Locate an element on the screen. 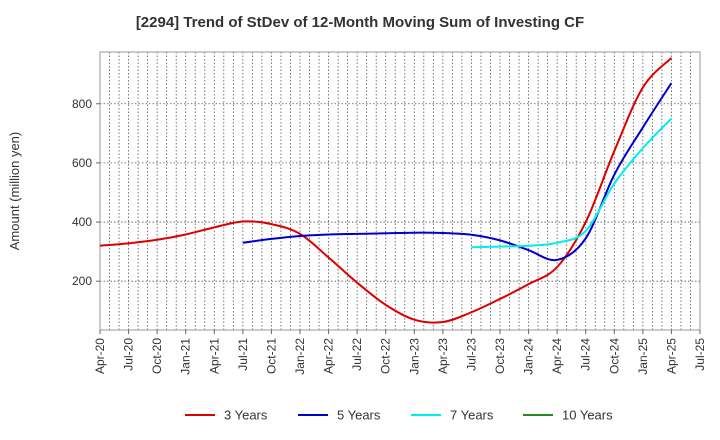  x-tick-label: Jul-24 is located at coordinates (586, 354).